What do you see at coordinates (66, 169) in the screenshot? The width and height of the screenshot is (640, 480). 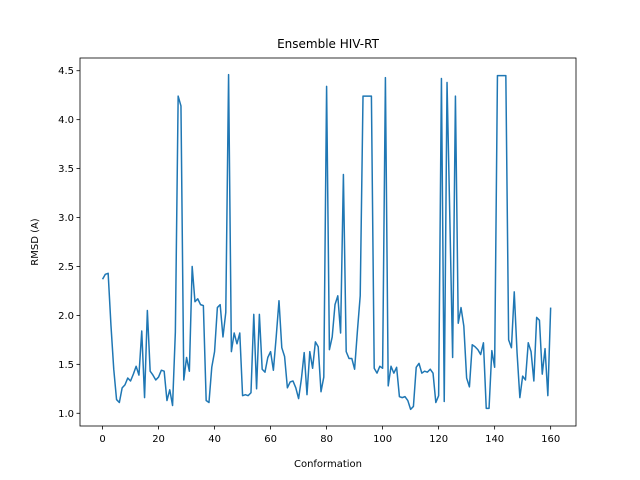 I see `y-tick-label: 3.5` at bounding box center [66, 169].